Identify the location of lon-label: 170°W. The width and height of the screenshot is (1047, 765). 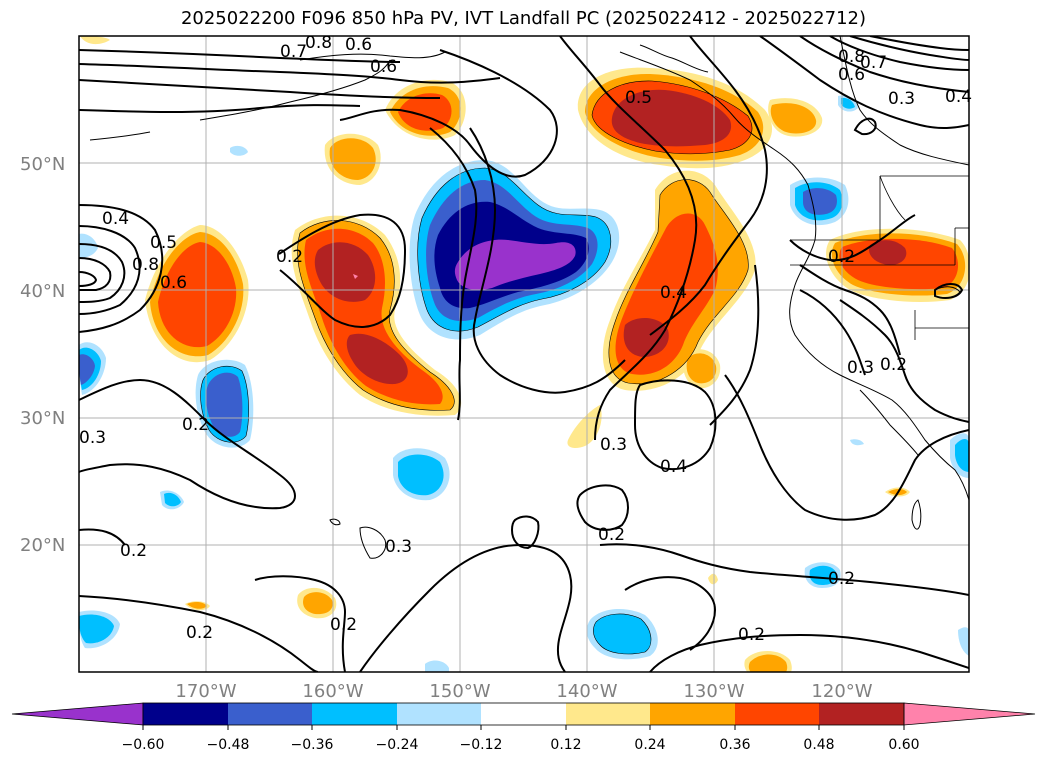
(205, 691).